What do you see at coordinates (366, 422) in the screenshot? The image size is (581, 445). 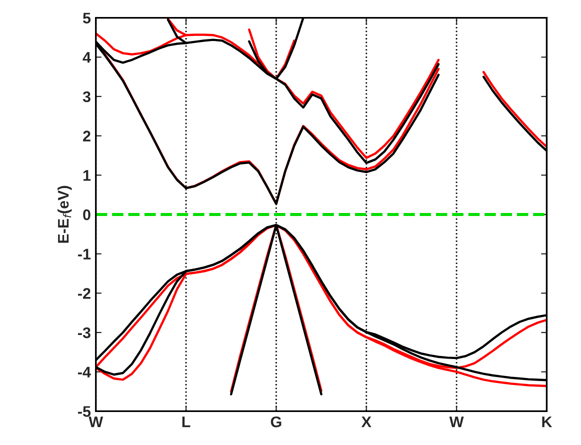 I see `x-tick-label: X` at bounding box center [366, 422].